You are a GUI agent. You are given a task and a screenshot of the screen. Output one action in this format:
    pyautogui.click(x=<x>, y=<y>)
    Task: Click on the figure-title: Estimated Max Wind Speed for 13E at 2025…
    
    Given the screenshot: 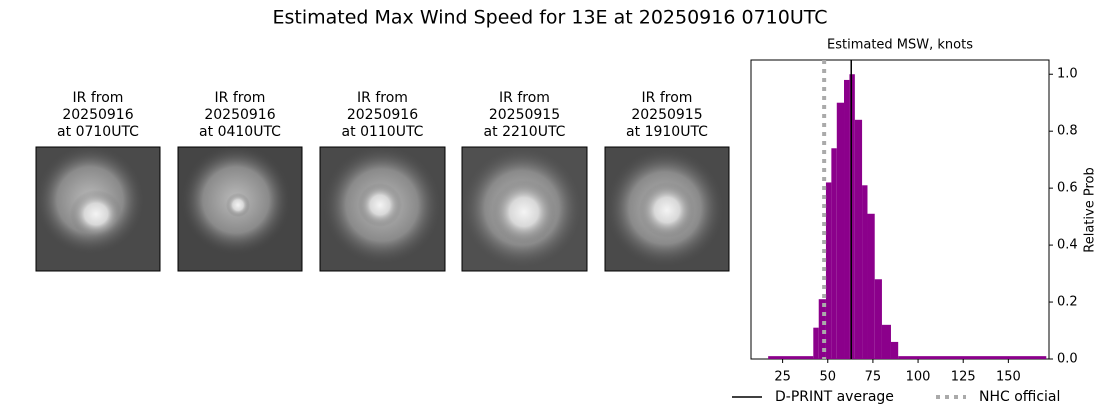 What is the action you would take?
    pyautogui.click(x=549, y=18)
    